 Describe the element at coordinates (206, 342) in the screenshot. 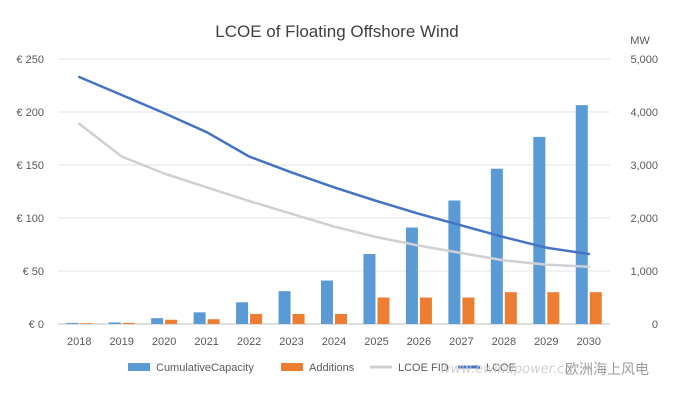

I see `x-axis-tick-label: 2021` at that location.